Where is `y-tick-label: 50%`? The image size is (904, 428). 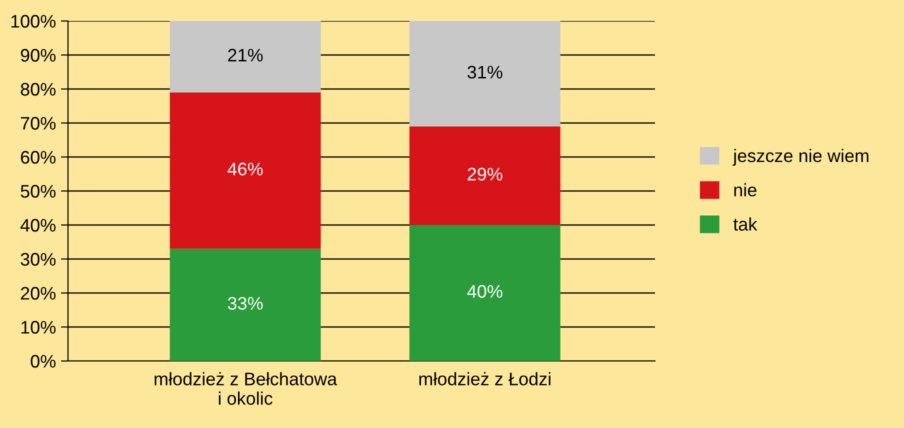
y-tick-label: 50% is located at coordinates (38, 191).